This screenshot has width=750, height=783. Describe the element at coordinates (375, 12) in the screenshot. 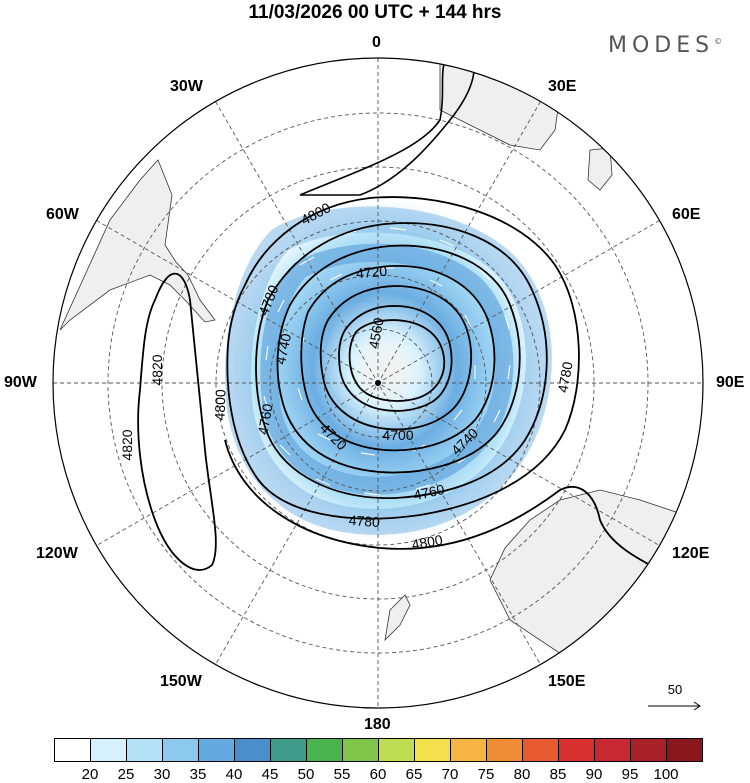

I see `map-title: 11/03/2026 00 UTC + 144 hrs` at that location.